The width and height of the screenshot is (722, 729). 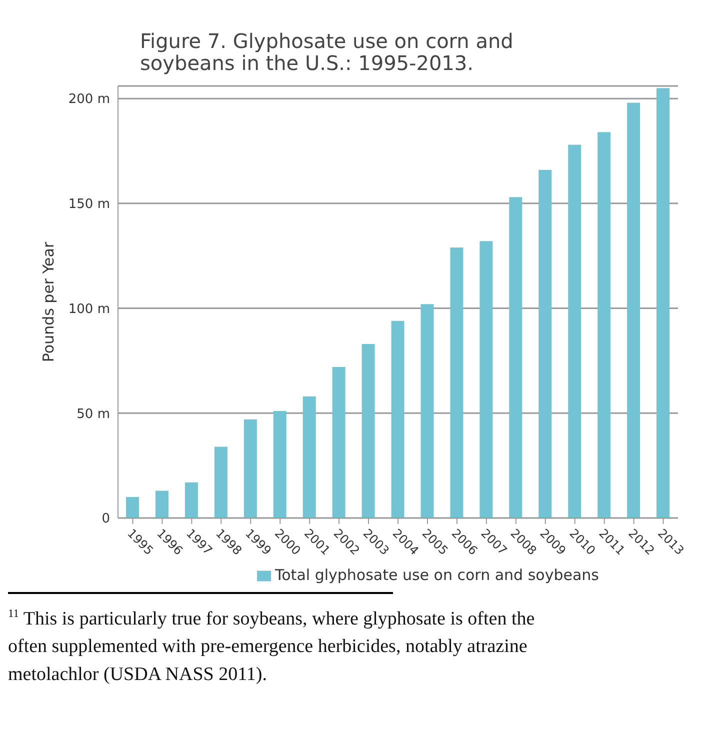 I want to click on y-tick-label: 150 m, so click(x=89, y=204).